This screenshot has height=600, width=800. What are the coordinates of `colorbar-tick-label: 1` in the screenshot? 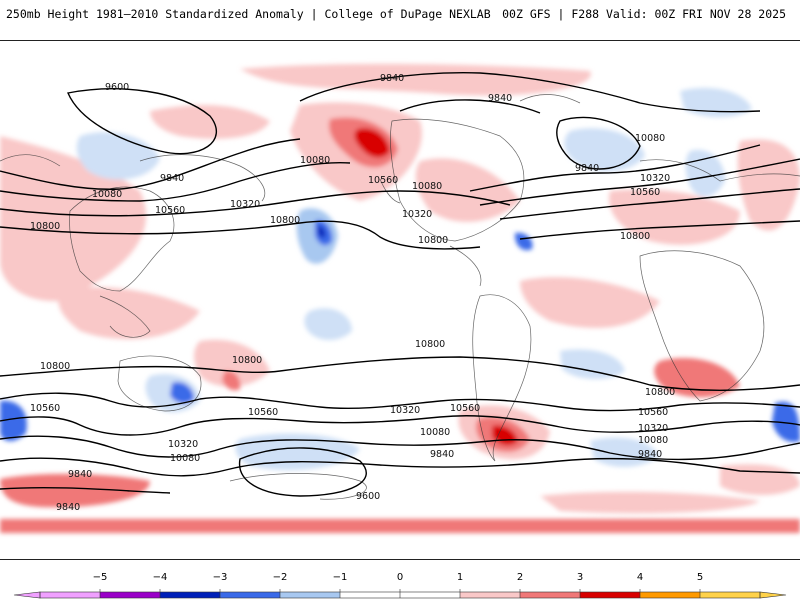 It's located at (460, 577).